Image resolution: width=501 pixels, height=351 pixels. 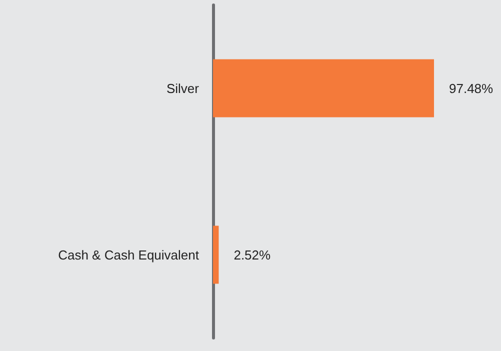 I want to click on y-tick-label: Silver, so click(x=183, y=88).